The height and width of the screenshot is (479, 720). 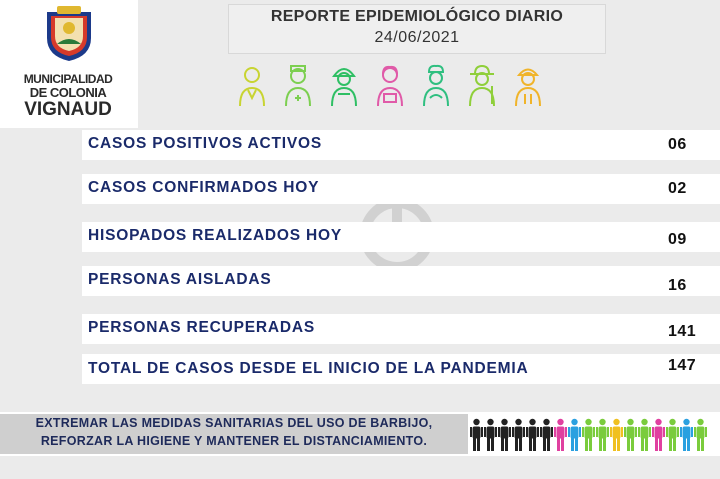 What do you see at coordinates (69, 33) in the screenshot?
I see `coat-of-arms-icon` at bounding box center [69, 33].